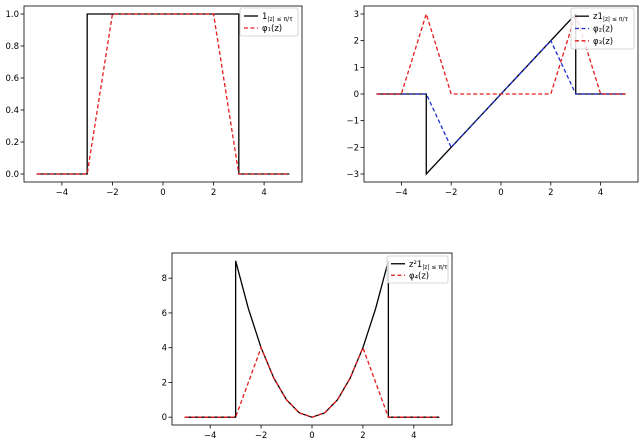  Describe the element at coordinates (12, 47) in the screenshot. I see `y-tick-label: 0.8` at that location.